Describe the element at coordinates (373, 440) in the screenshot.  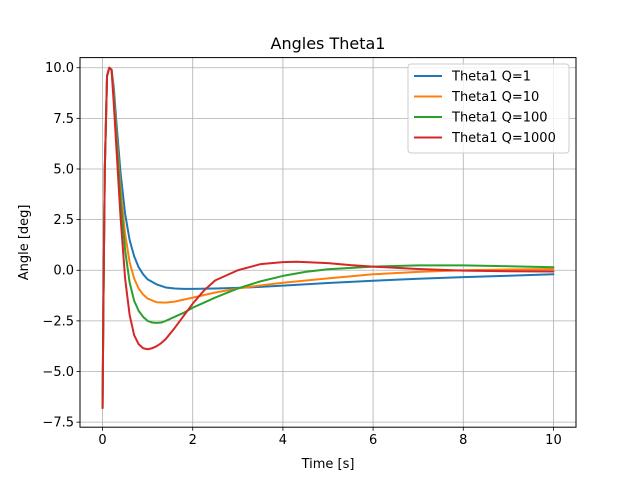
I see `x-tick-label: 6` at that location.